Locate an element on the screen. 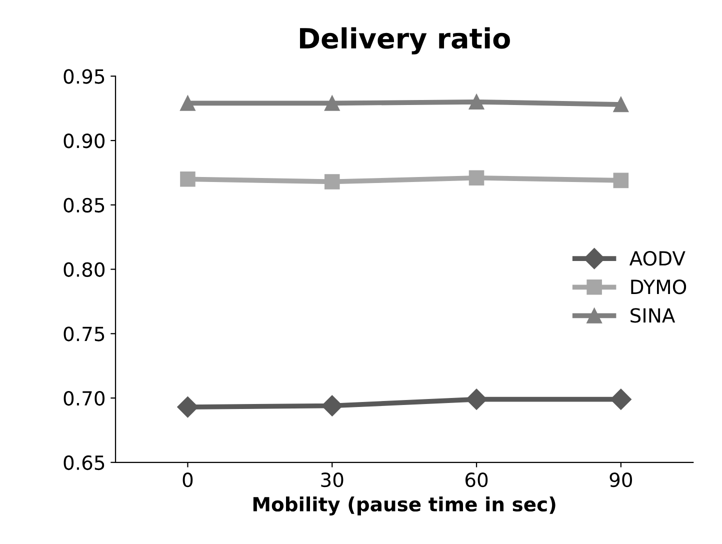 The image size is (722, 544). y-tick-label: 0.75 is located at coordinates (84, 334).